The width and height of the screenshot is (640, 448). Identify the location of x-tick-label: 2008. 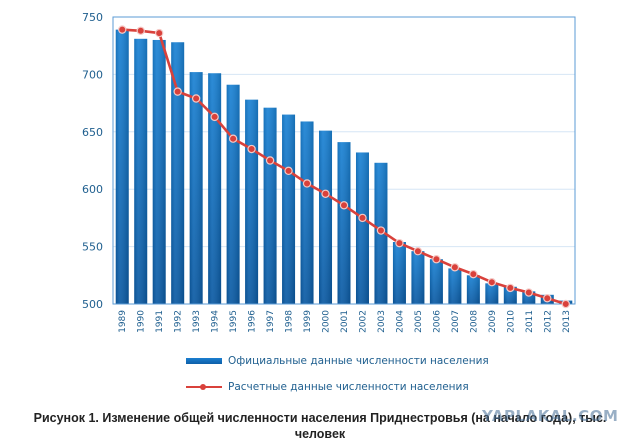
(474, 321).